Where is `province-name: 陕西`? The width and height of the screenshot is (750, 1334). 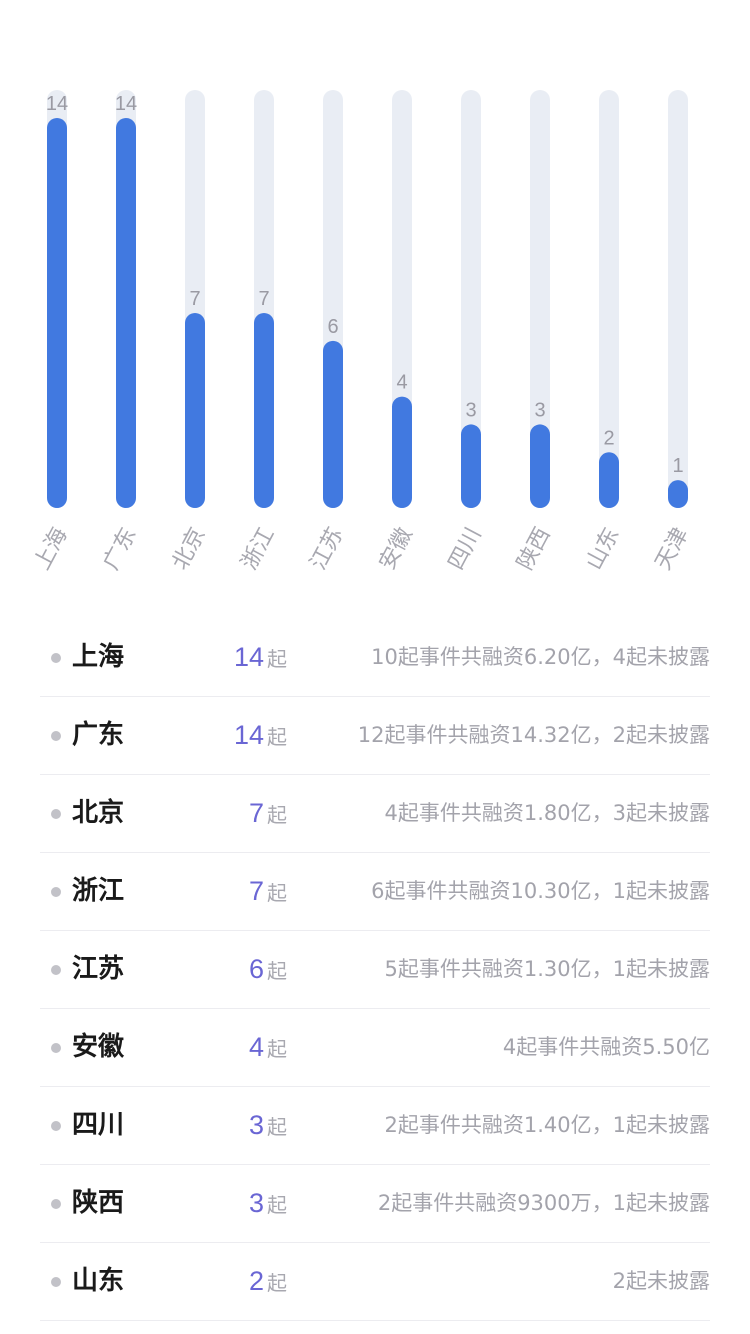
province-name: 陕西 is located at coordinates (98, 1203).